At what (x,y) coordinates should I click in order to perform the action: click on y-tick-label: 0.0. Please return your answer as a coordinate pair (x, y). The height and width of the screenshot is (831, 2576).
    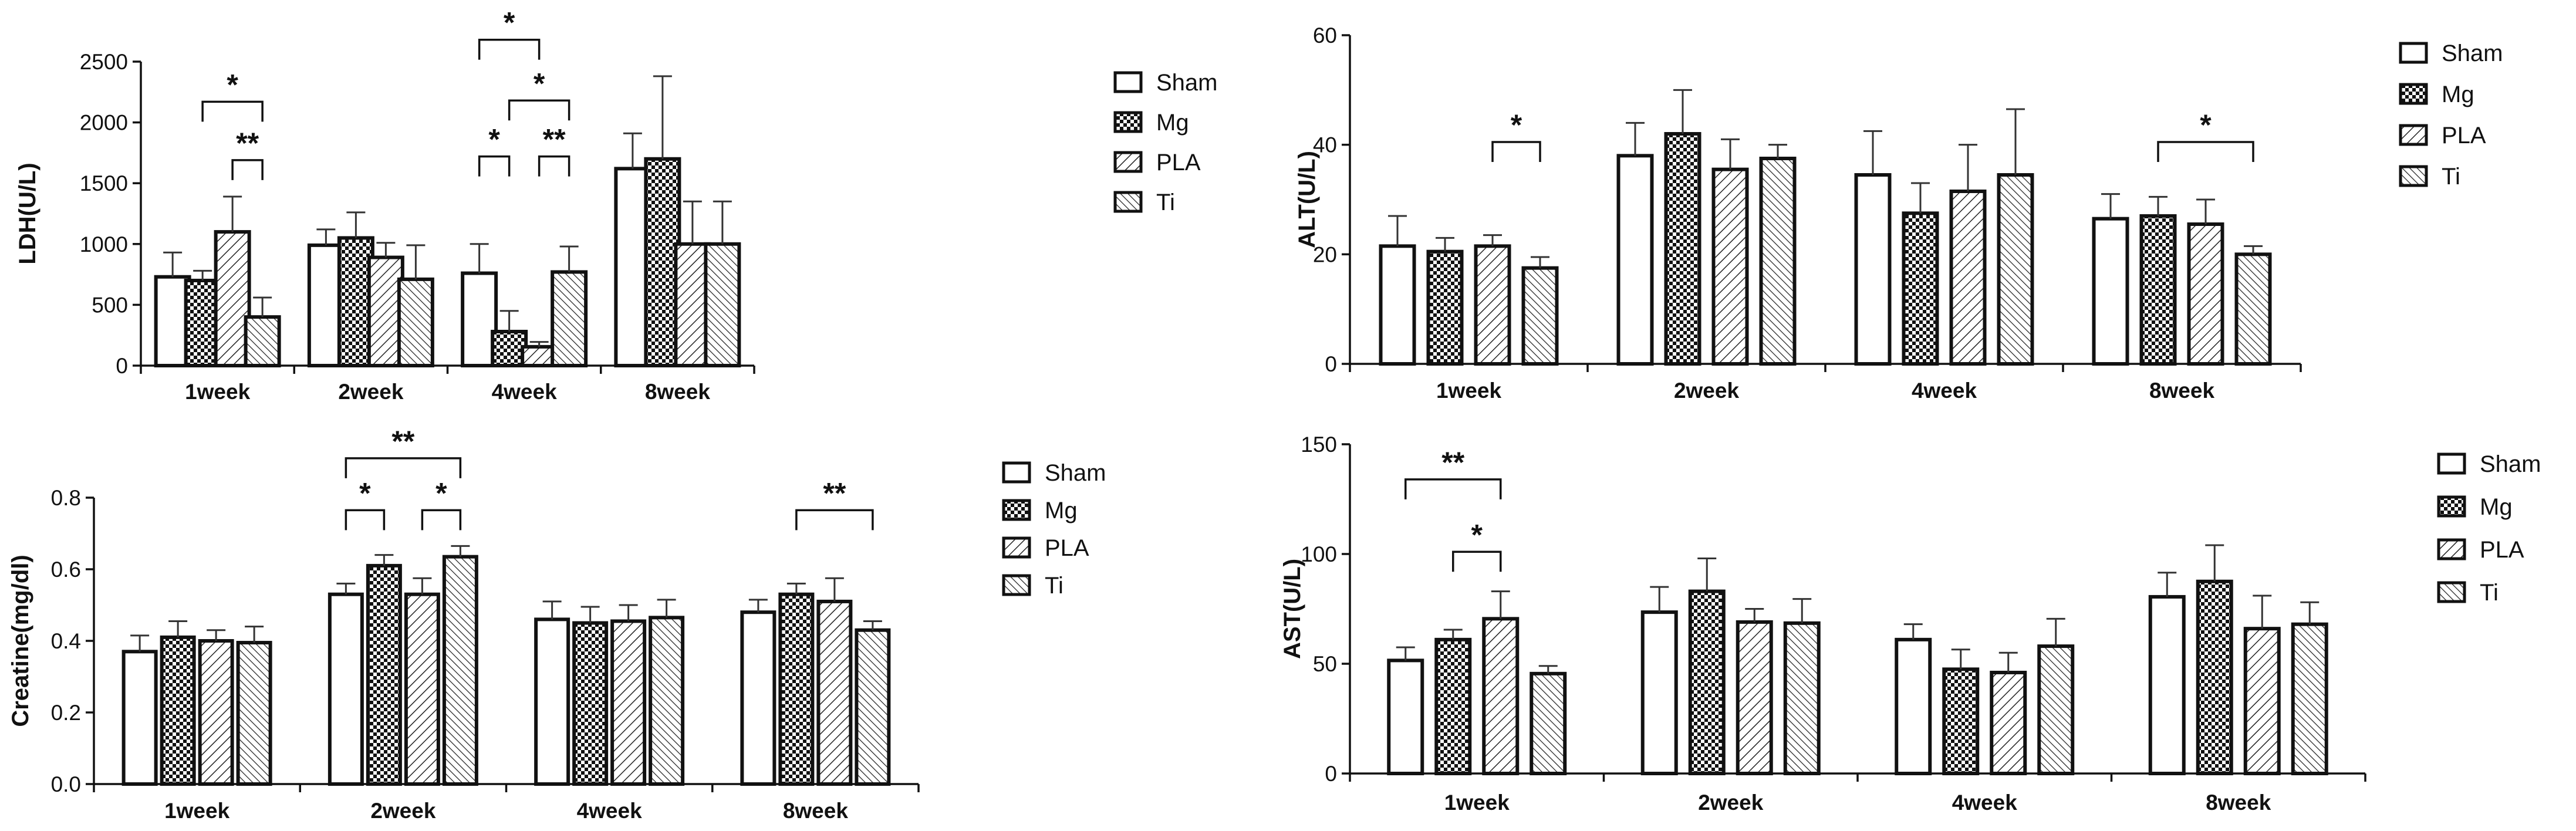
    Looking at the image, I should click on (66, 784).